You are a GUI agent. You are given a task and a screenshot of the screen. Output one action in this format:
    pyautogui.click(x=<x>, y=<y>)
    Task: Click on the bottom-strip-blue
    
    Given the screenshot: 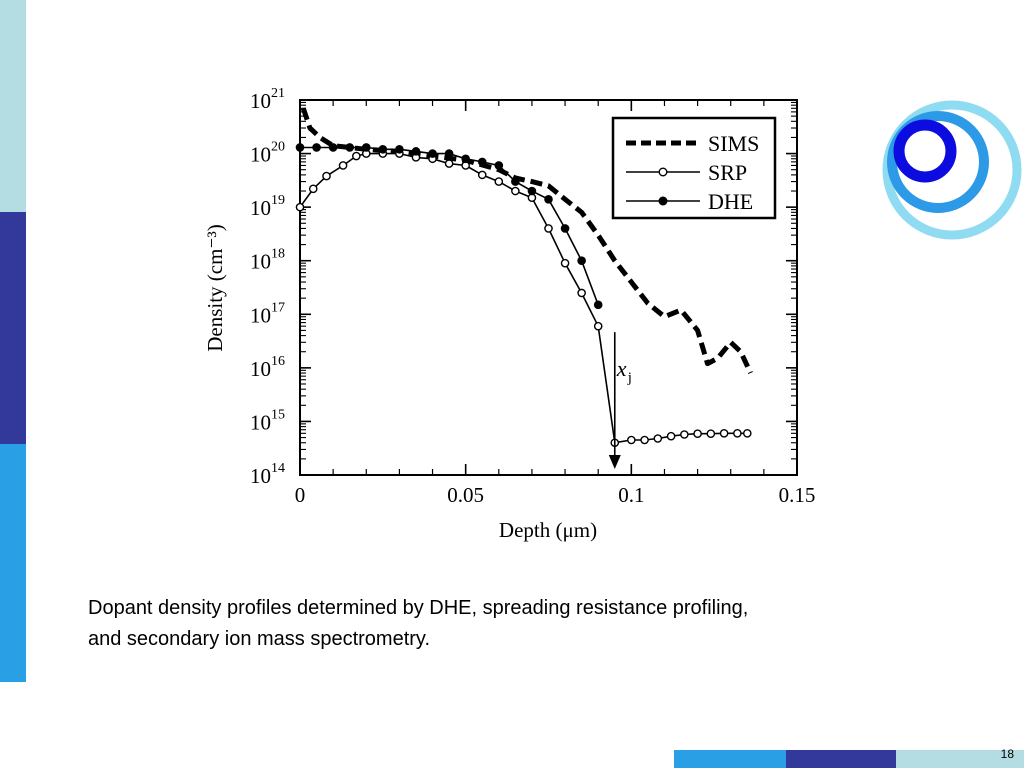 What is the action you would take?
    pyautogui.click(x=730, y=759)
    